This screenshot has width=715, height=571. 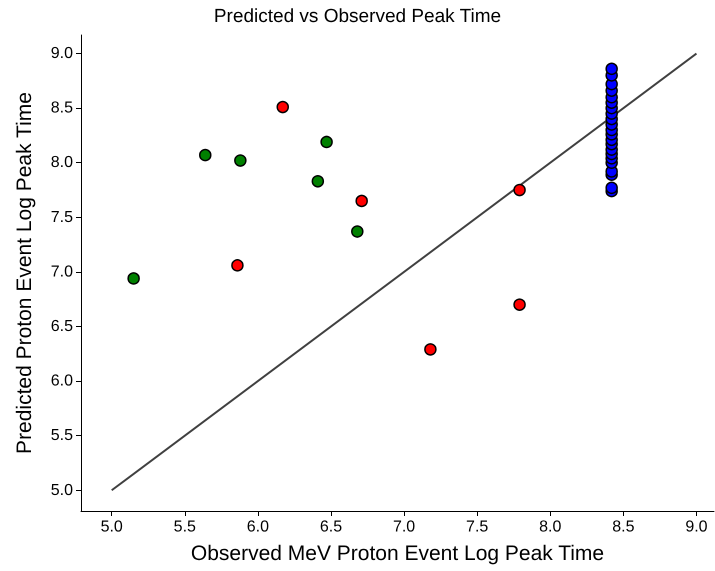 What do you see at coordinates (185, 527) in the screenshot?
I see `x-tick-label: 5.5` at bounding box center [185, 527].